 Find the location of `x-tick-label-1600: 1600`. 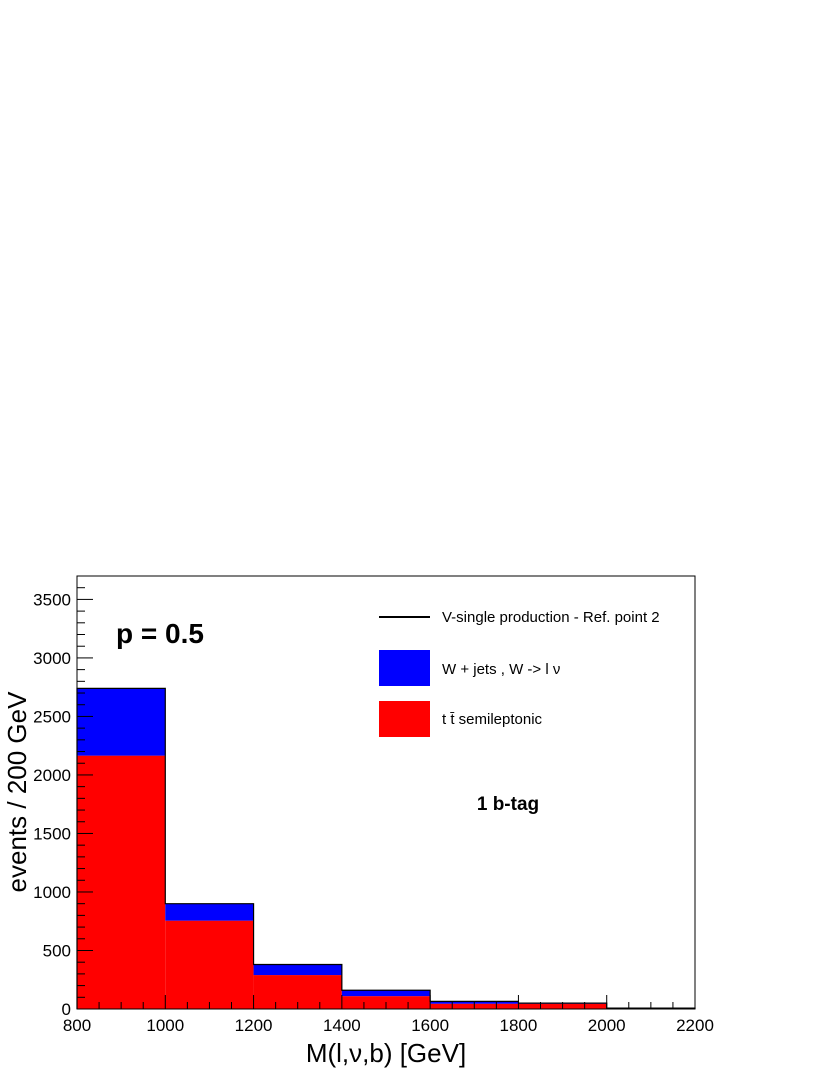

x-tick-label-1600: 1600 is located at coordinates (430, 1025).